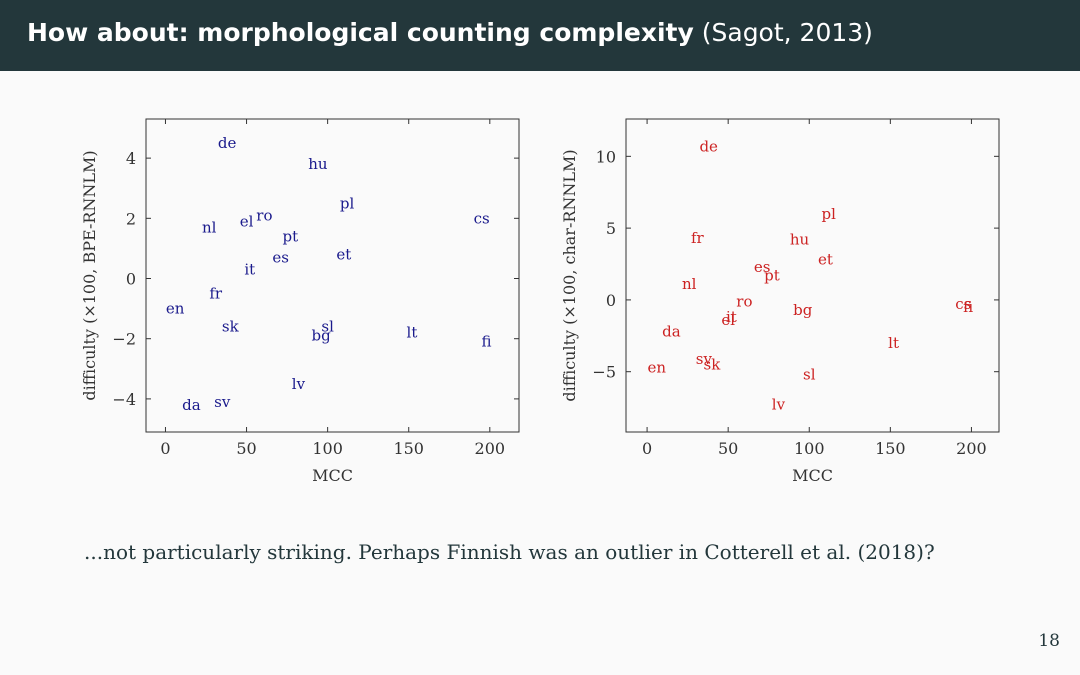 Image resolution: width=1080 pixels, height=675 pixels. What do you see at coordinates (124, 399) in the screenshot?
I see `bpe-y-tick-label: −4` at bounding box center [124, 399].